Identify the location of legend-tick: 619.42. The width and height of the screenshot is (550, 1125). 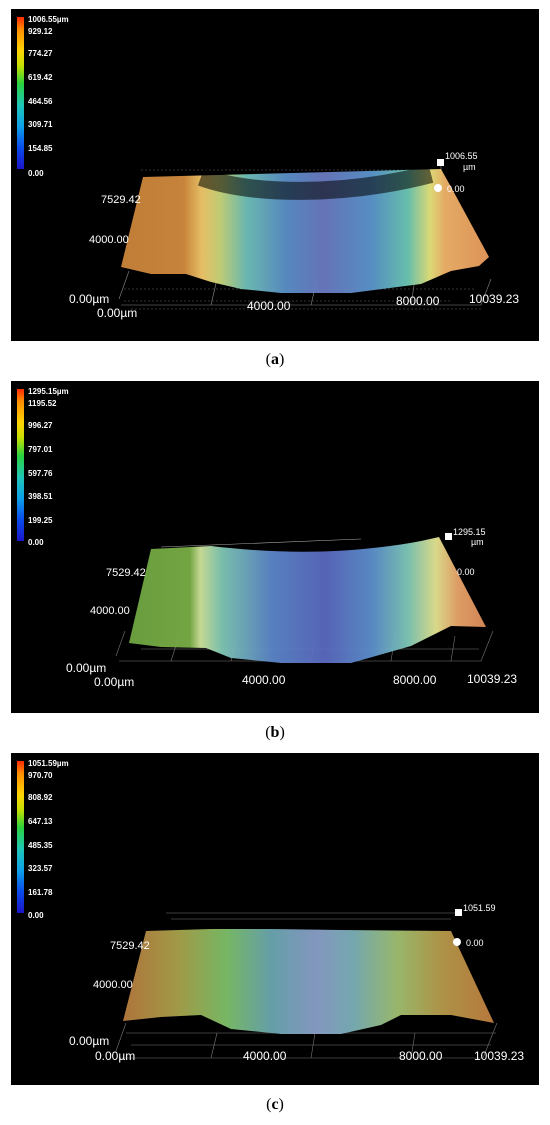
(40, 77).